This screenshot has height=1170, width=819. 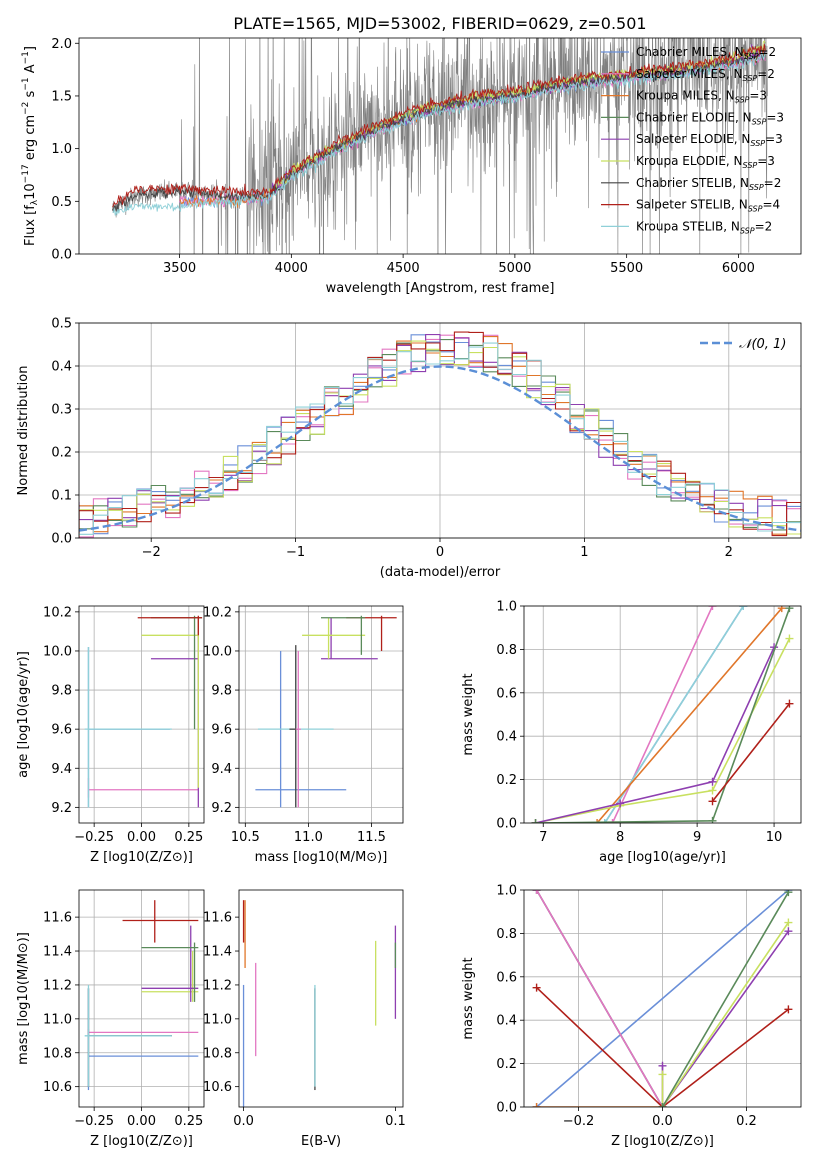 I want to click on weight_vs_Z-point-salpeter_elodie, so click(x=788, y=931).